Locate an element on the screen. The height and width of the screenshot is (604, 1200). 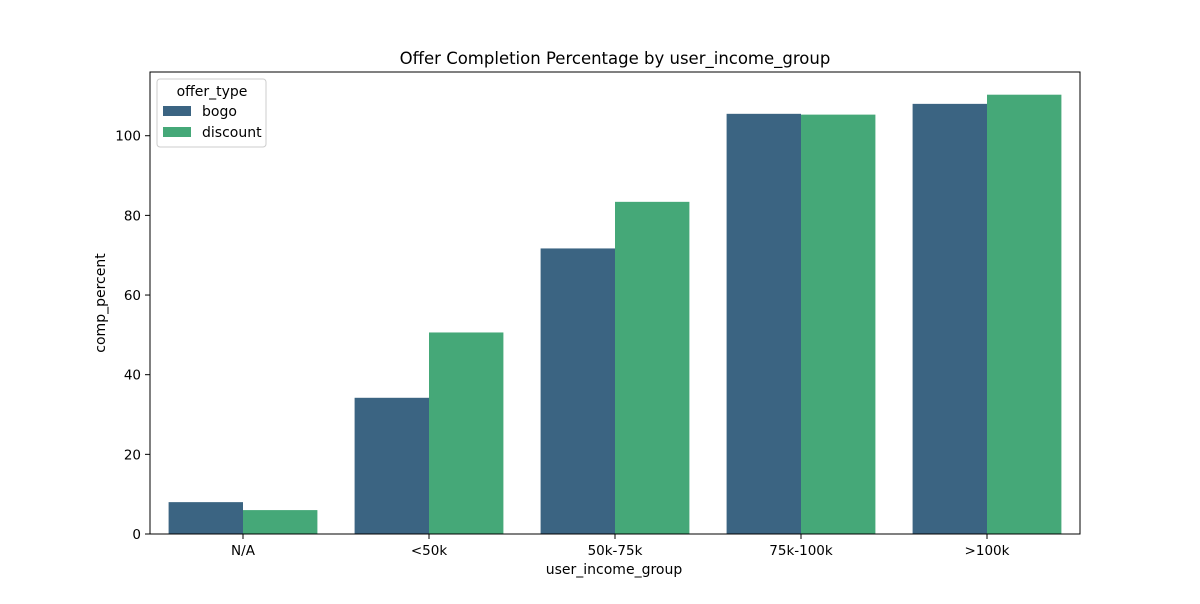
x-tick-label: >100k is located at coordinates (987, 551).